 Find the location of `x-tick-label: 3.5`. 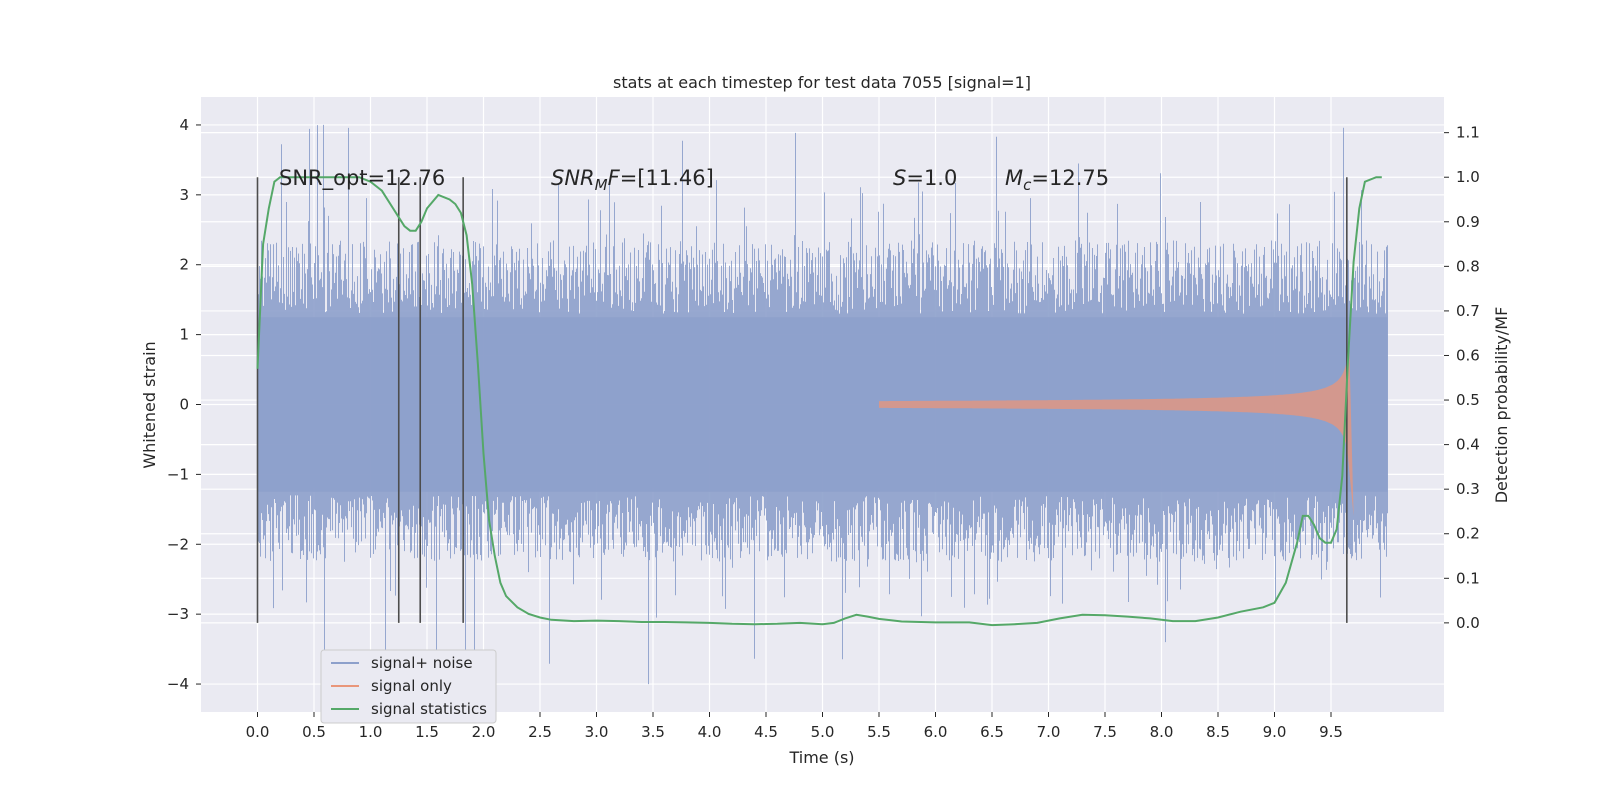

x-tick-label: 3.5 is located at coordinates (653, 732).